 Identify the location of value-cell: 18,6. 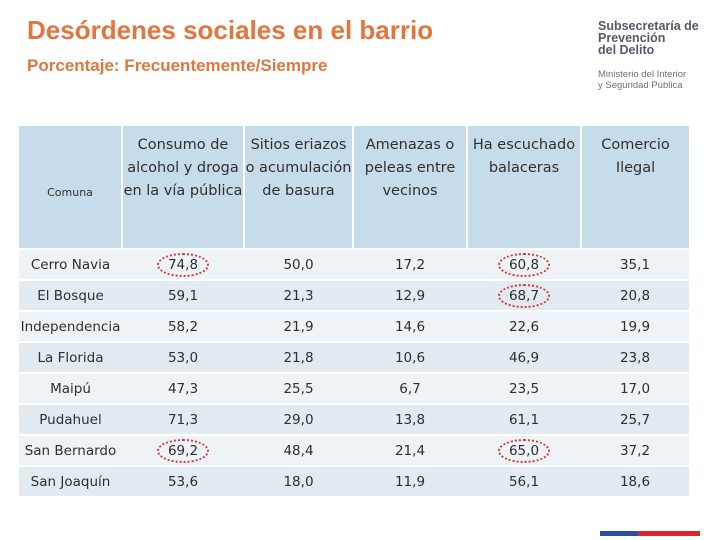
(635, 480).